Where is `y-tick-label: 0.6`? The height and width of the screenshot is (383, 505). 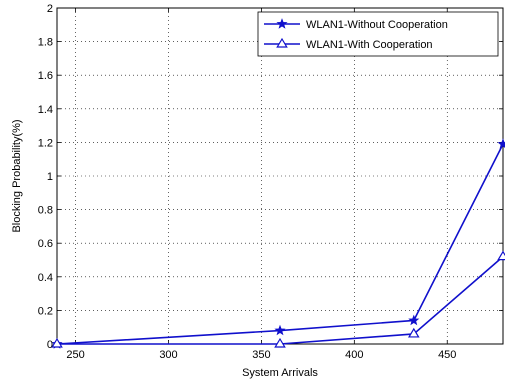
y-tick-label: 0.6 is located at coordinates (45, 244).